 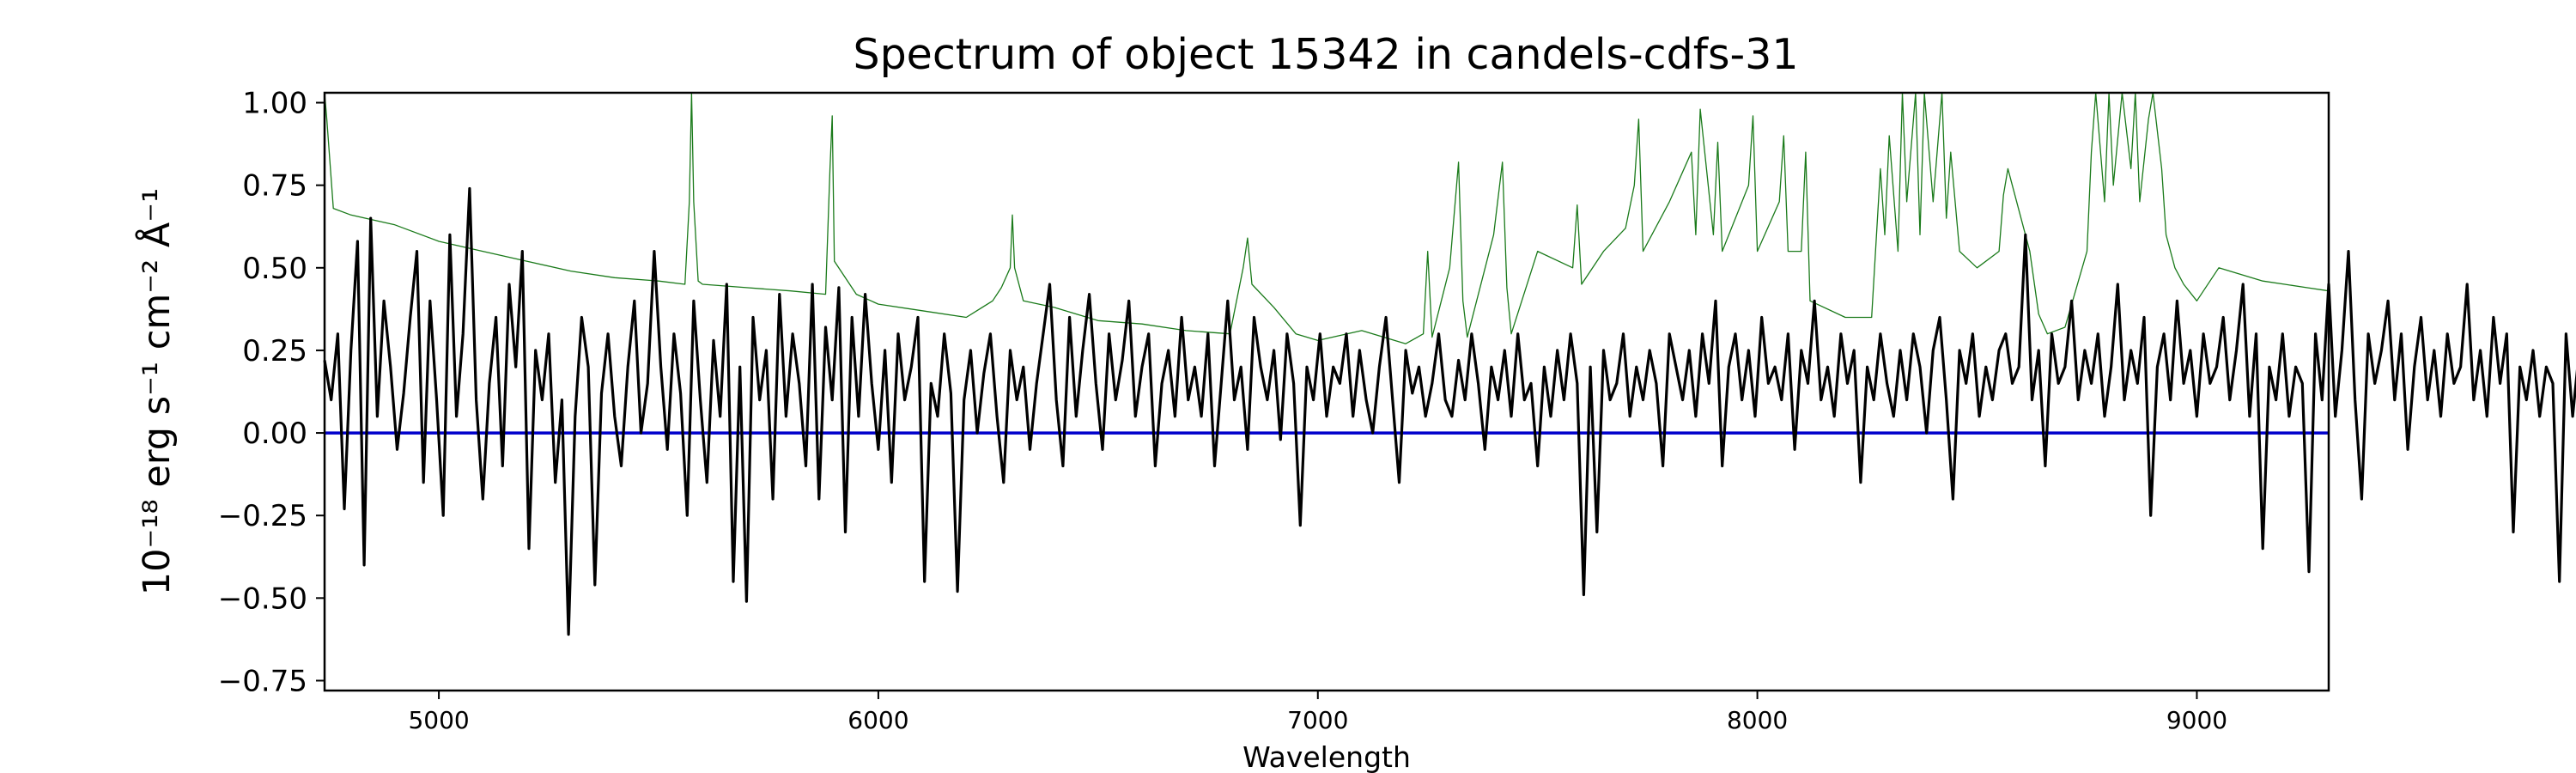 What do you see at coordinates (274, 269) in the screenshot?
I see `y-tick-label: 0.50` at bounding box center [274, 269].